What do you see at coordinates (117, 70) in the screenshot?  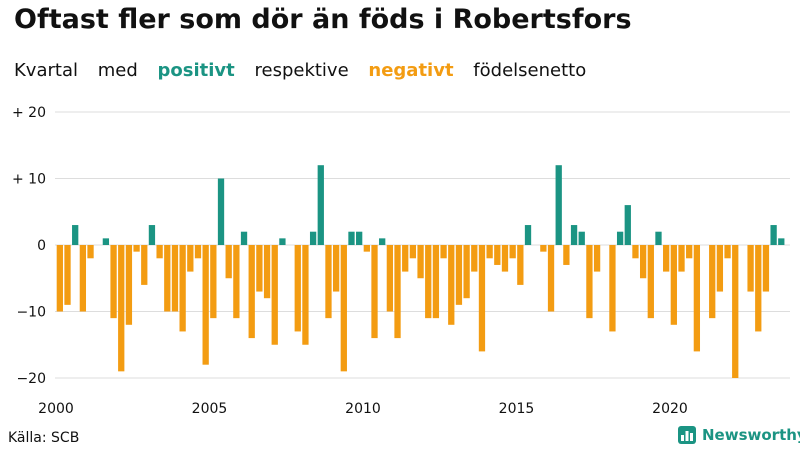 I see `subtitle-word: med` at bounding box center [117, 70].